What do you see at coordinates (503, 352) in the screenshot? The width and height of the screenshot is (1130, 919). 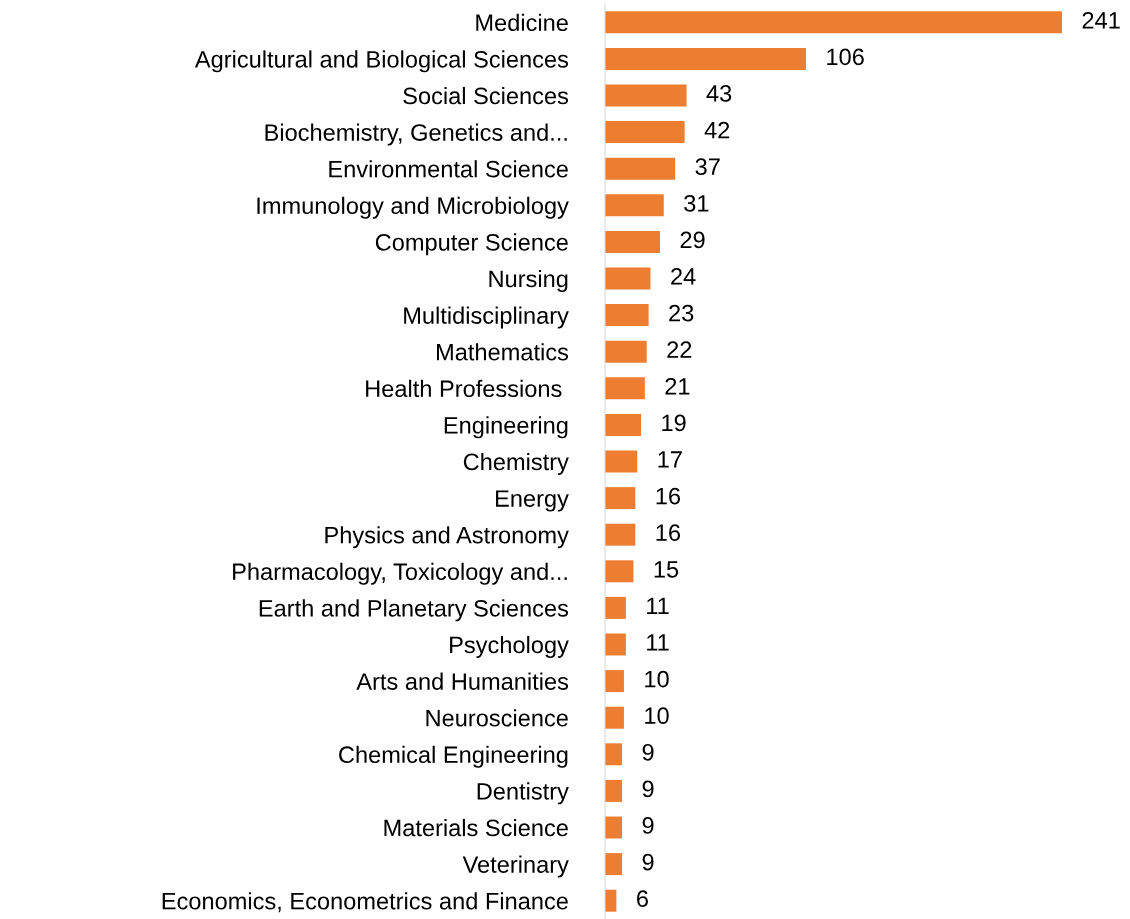 I see `y-tick-label: Mathematics` at bounding box center [503, 352].